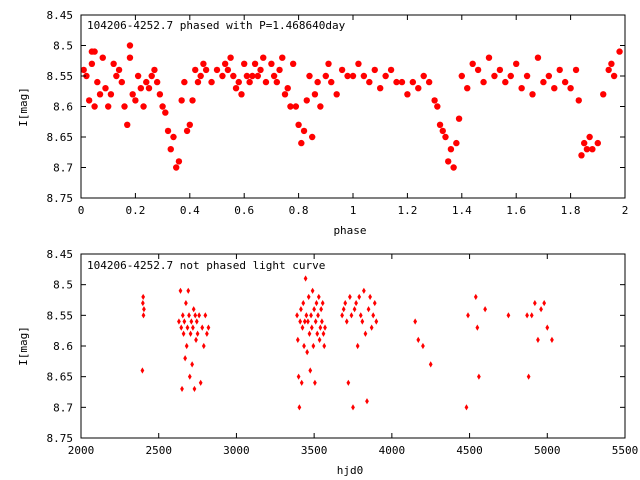  I want to click on unphased-y-tick-label: 8.45, so click(60, 254).